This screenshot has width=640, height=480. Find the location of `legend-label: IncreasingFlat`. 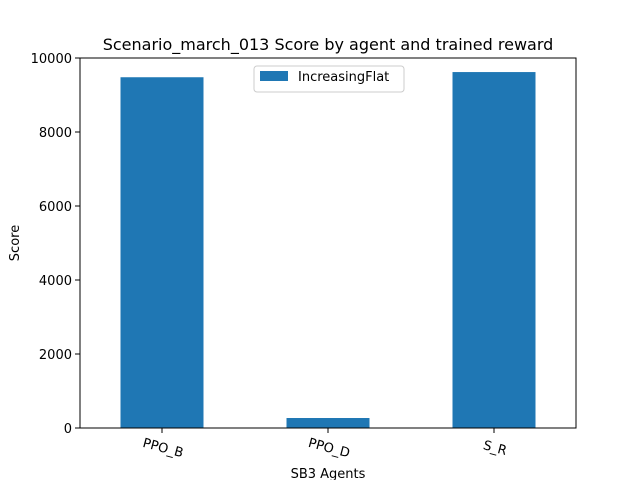

legend-label: IncreasingFlat is located at coordinates (343, 77).